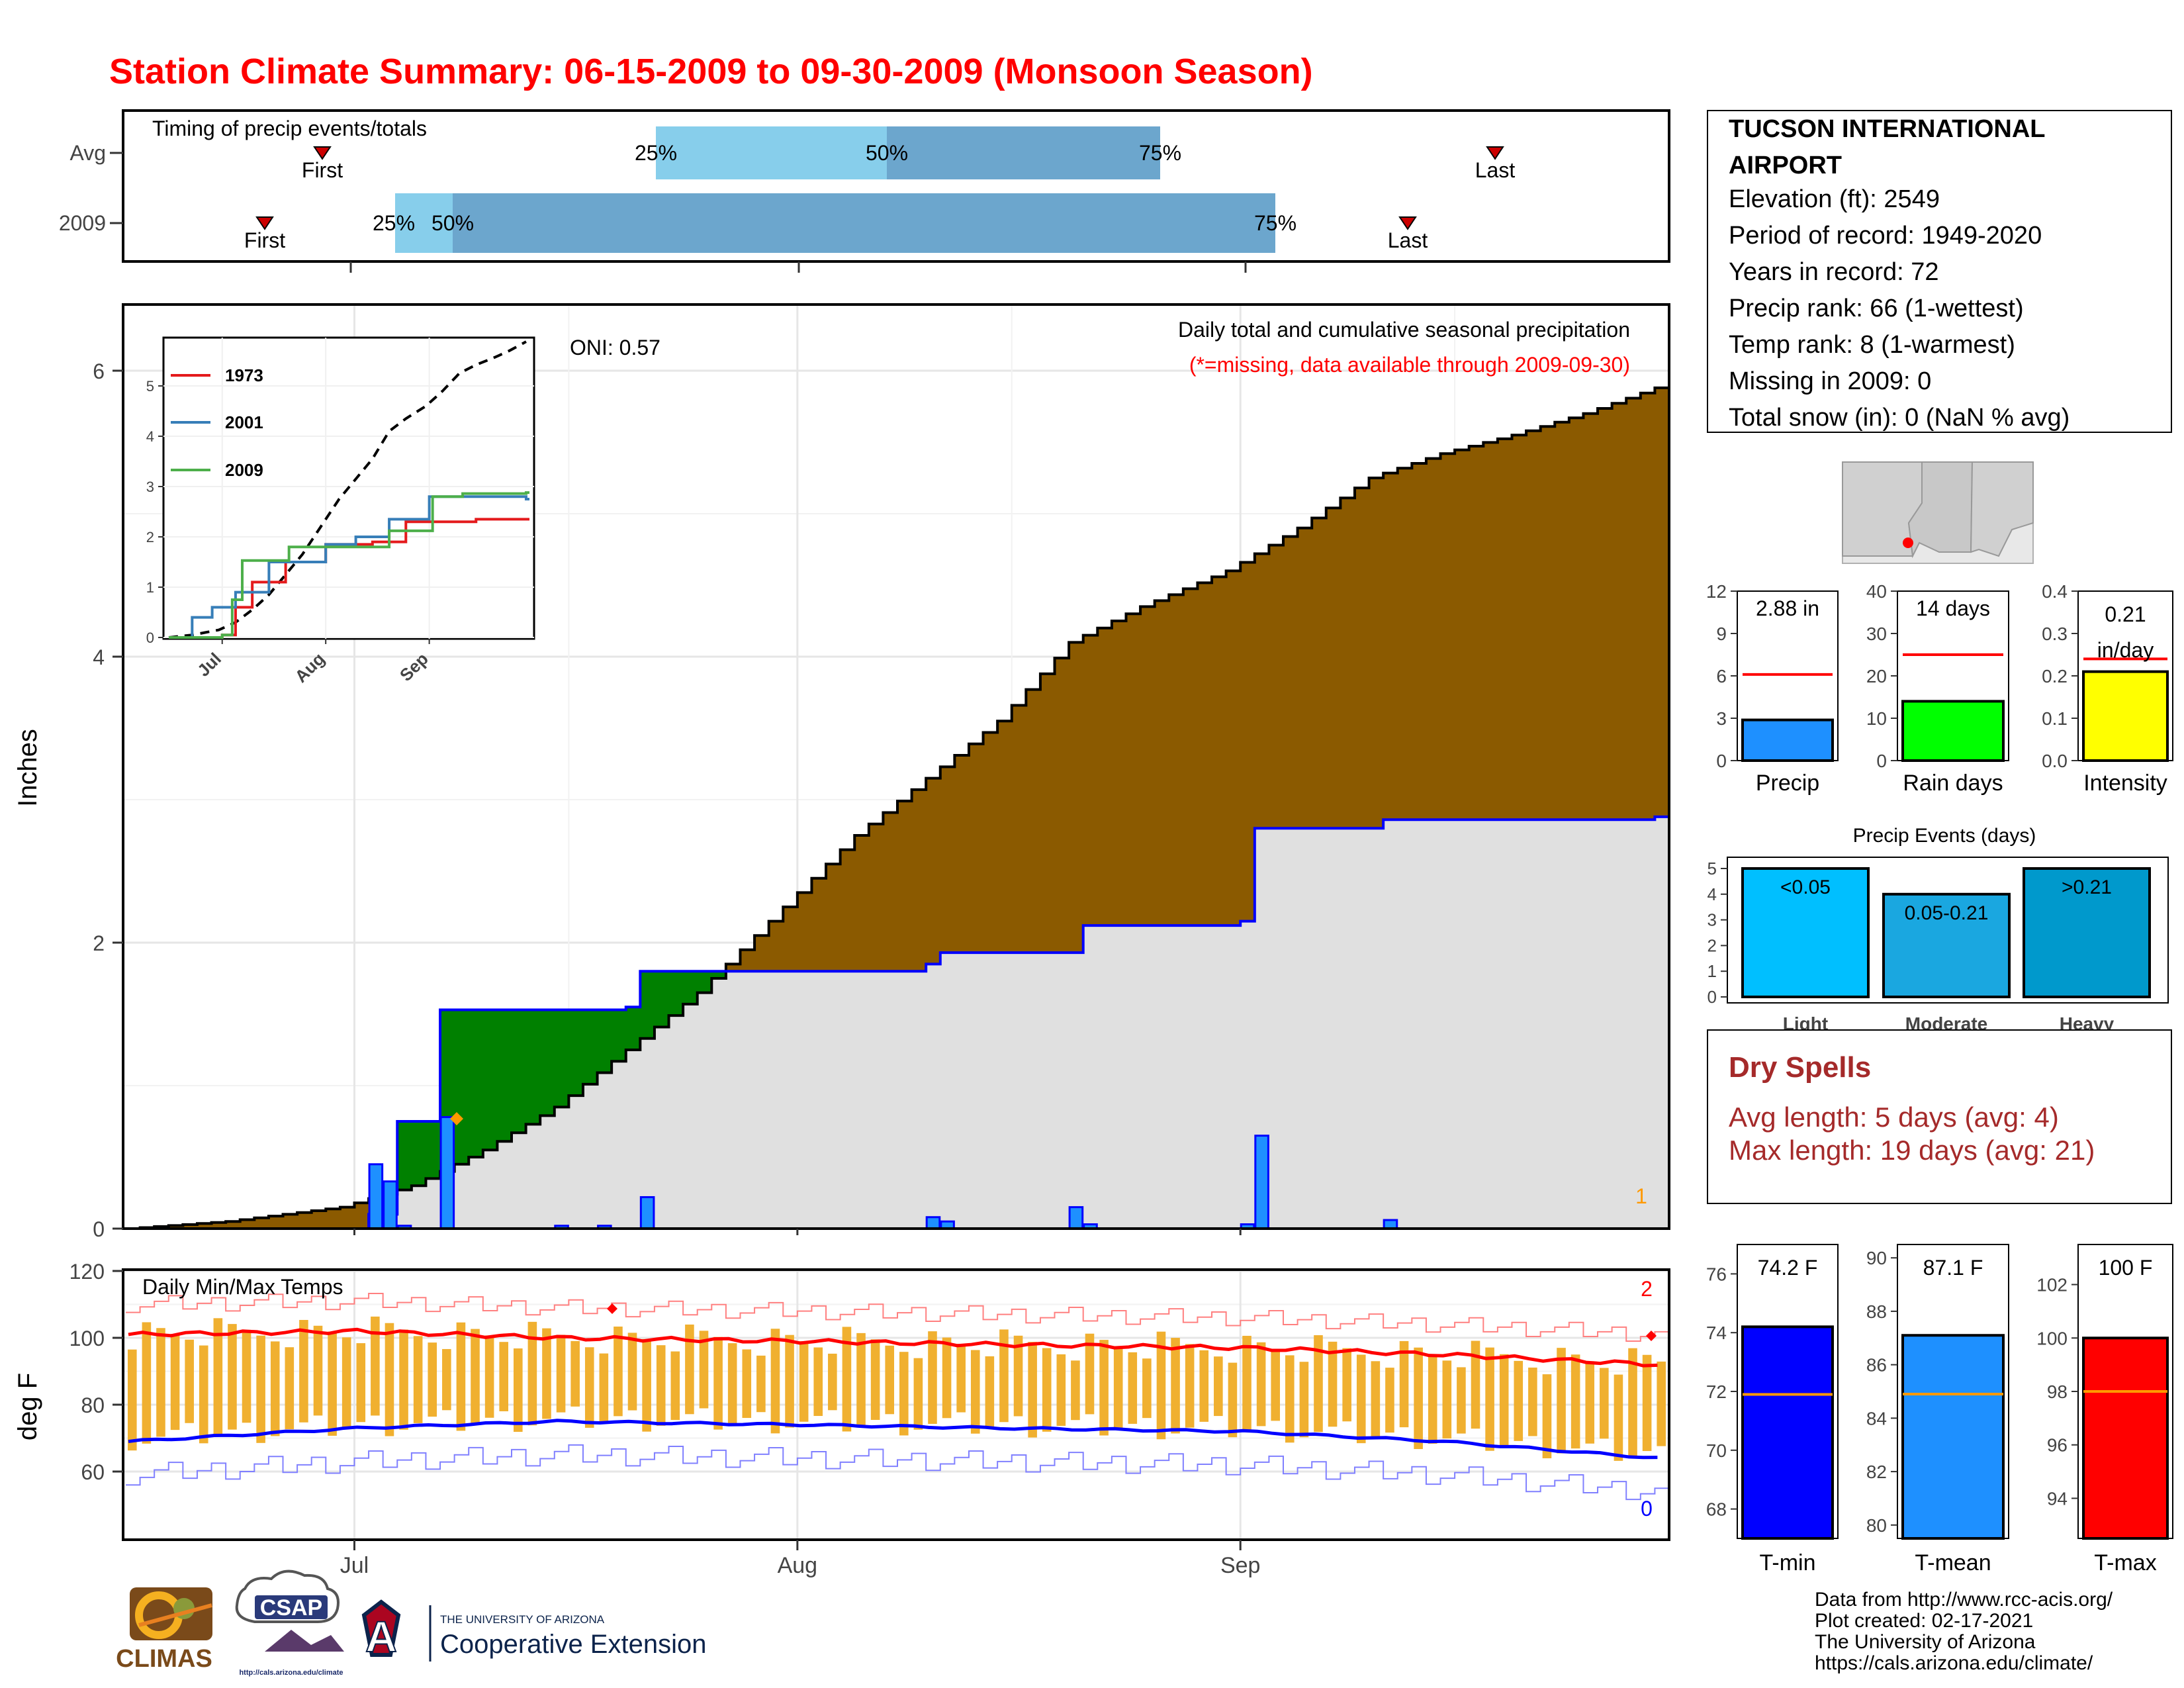 The width and height of the screenshot is (2184, 1688). What do you see at coordinates (1721, 634) in the screenshot?
I see `summary-y-tick-label: 9` at bounding box center [1721, 634].